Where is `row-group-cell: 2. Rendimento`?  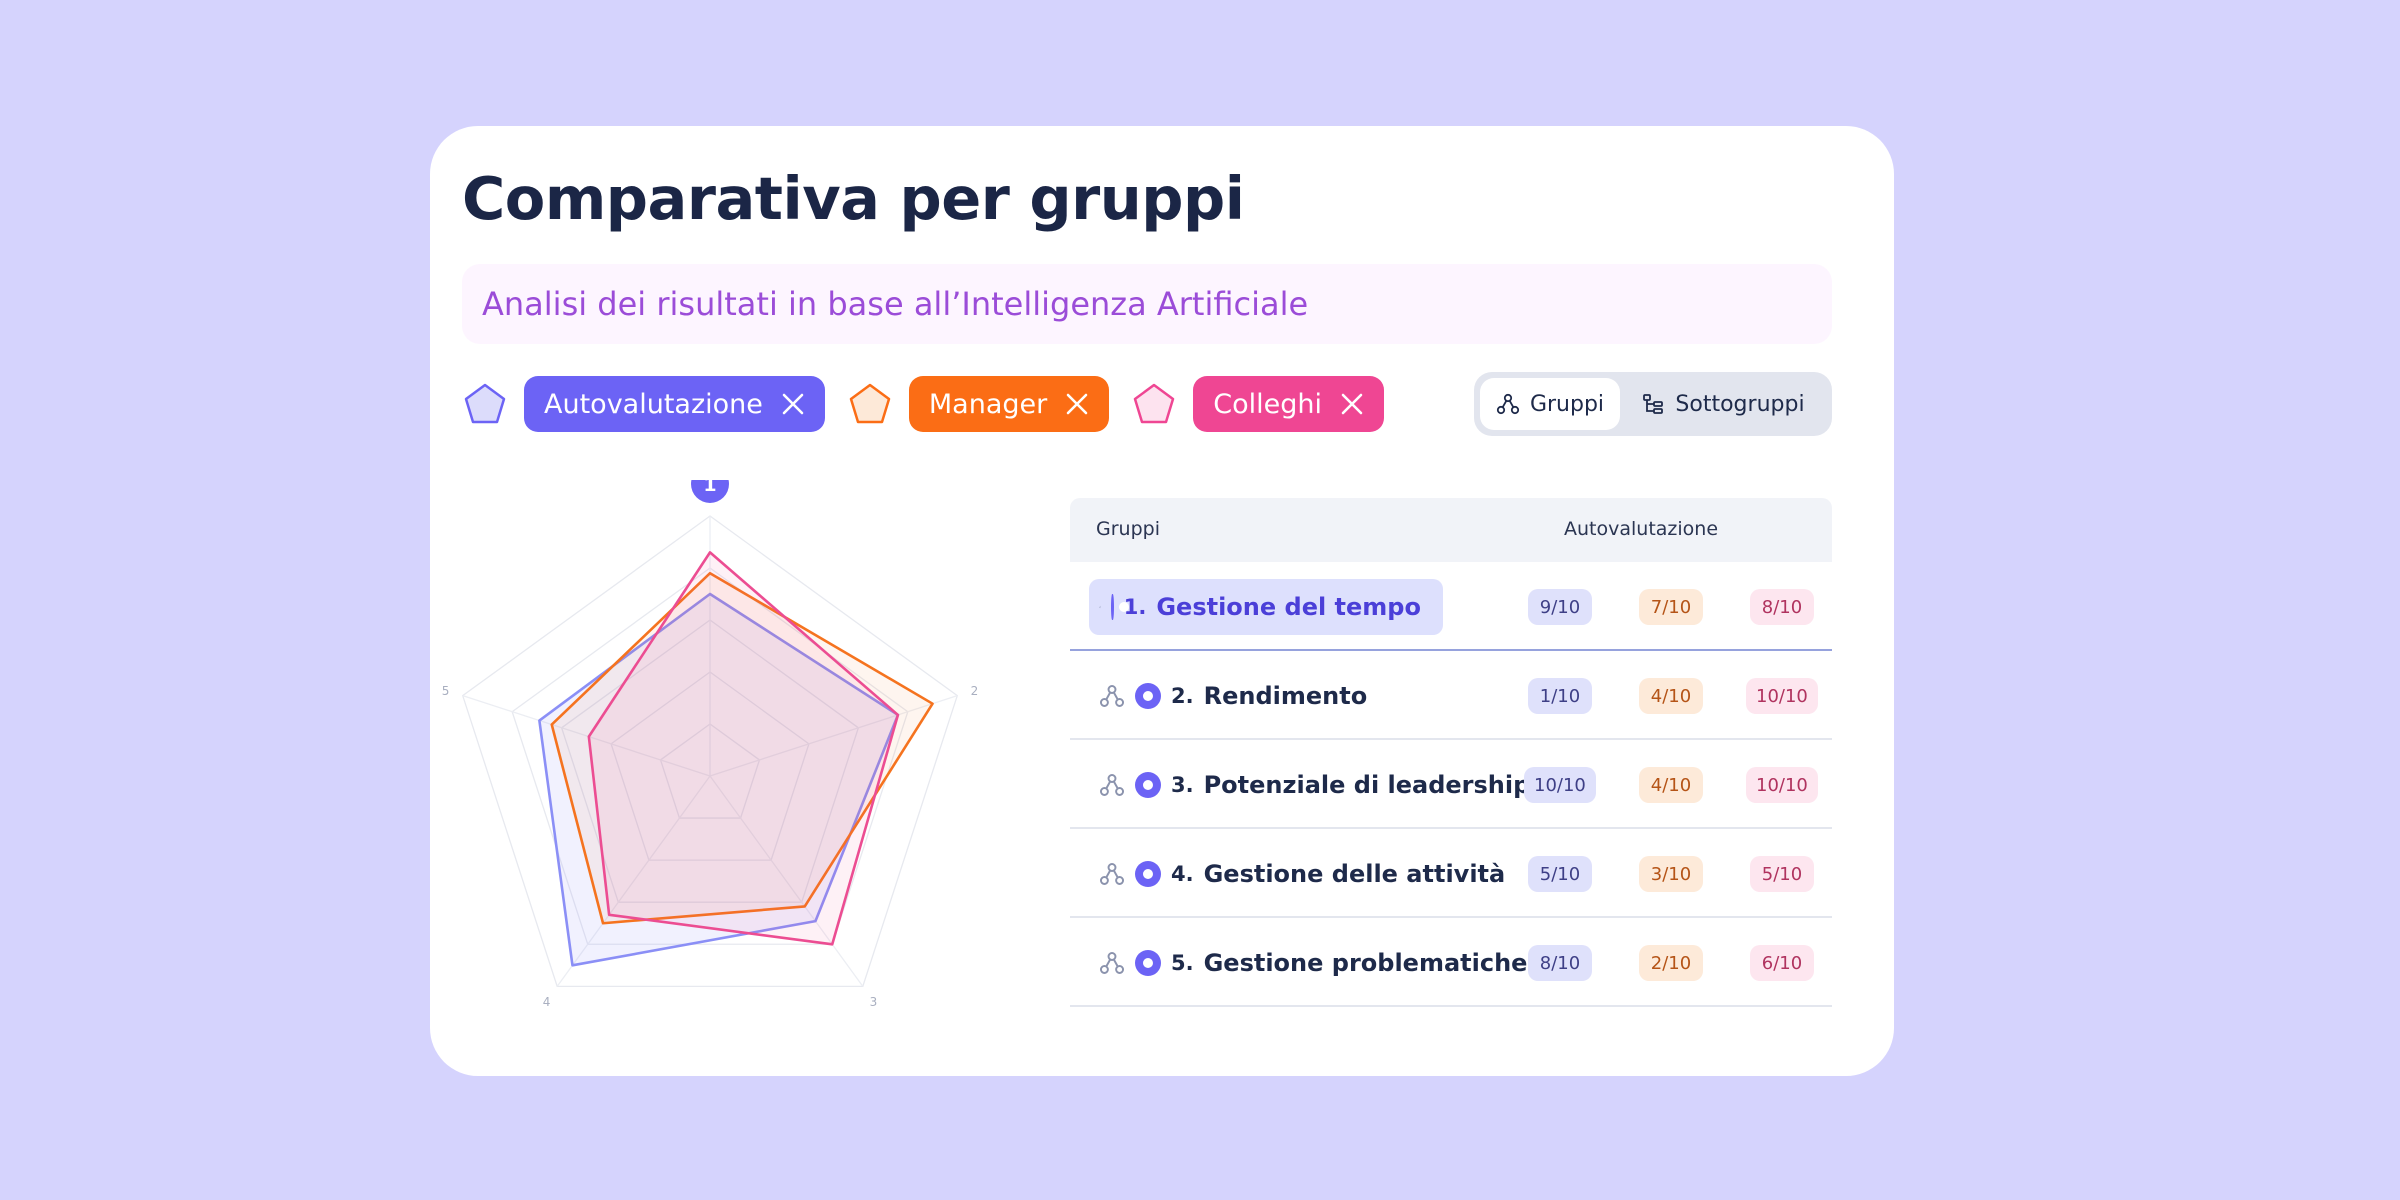 row-group-cell: 2. Rendimento is located at coordinates (1239, 696).